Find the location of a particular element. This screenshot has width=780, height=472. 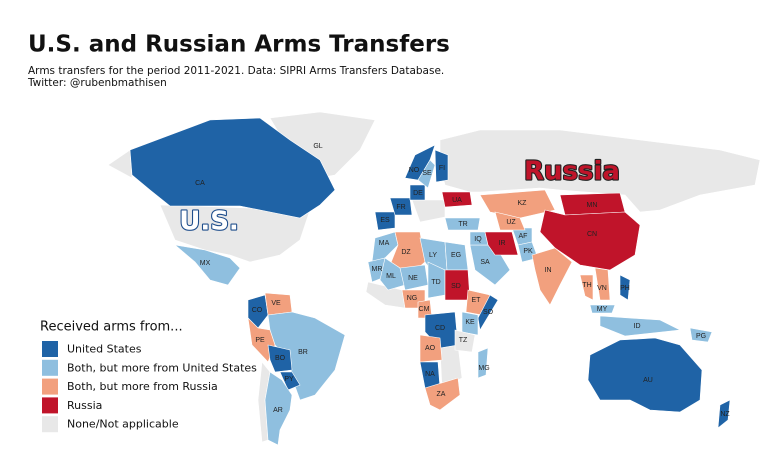

country-label: IR is located at coordinates (502, 243).